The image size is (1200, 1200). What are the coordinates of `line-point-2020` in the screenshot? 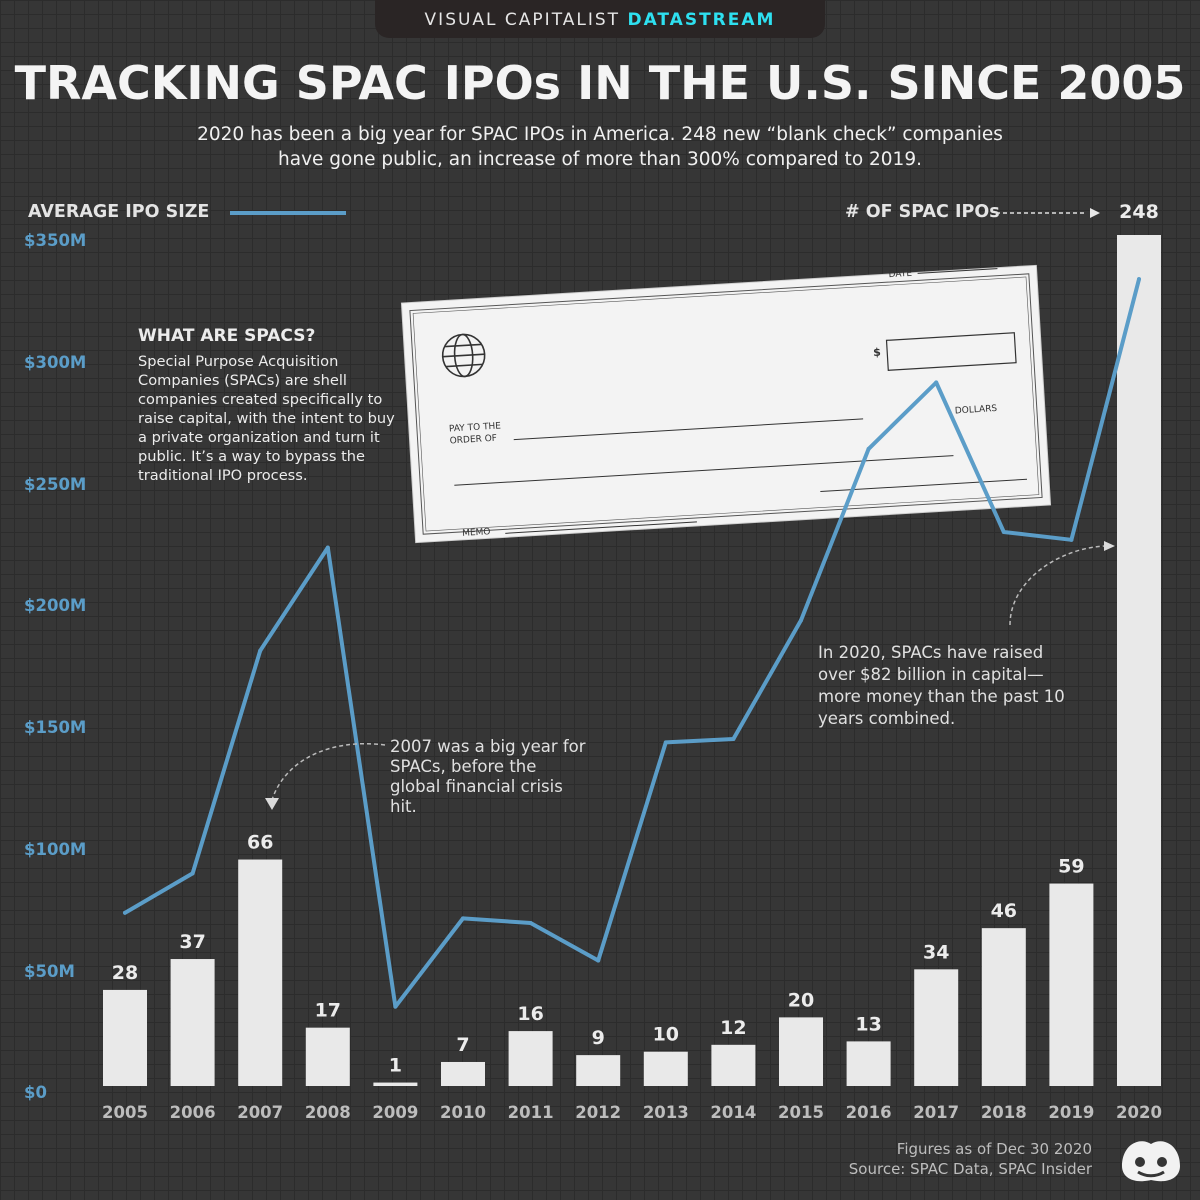 It's located at (1139, 279).